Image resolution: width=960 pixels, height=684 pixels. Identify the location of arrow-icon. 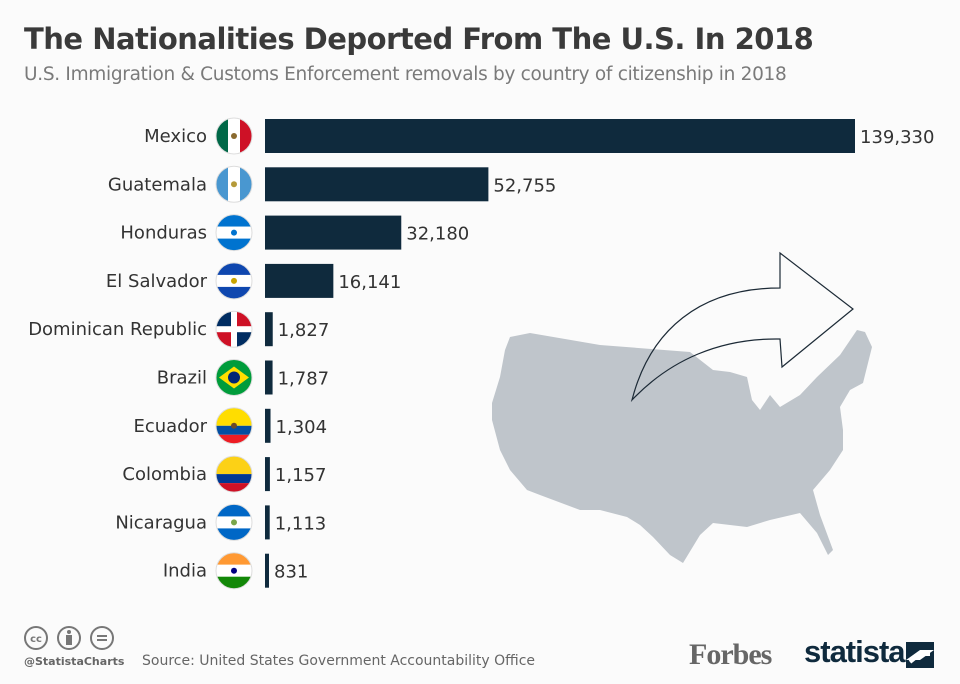
(742, 327).